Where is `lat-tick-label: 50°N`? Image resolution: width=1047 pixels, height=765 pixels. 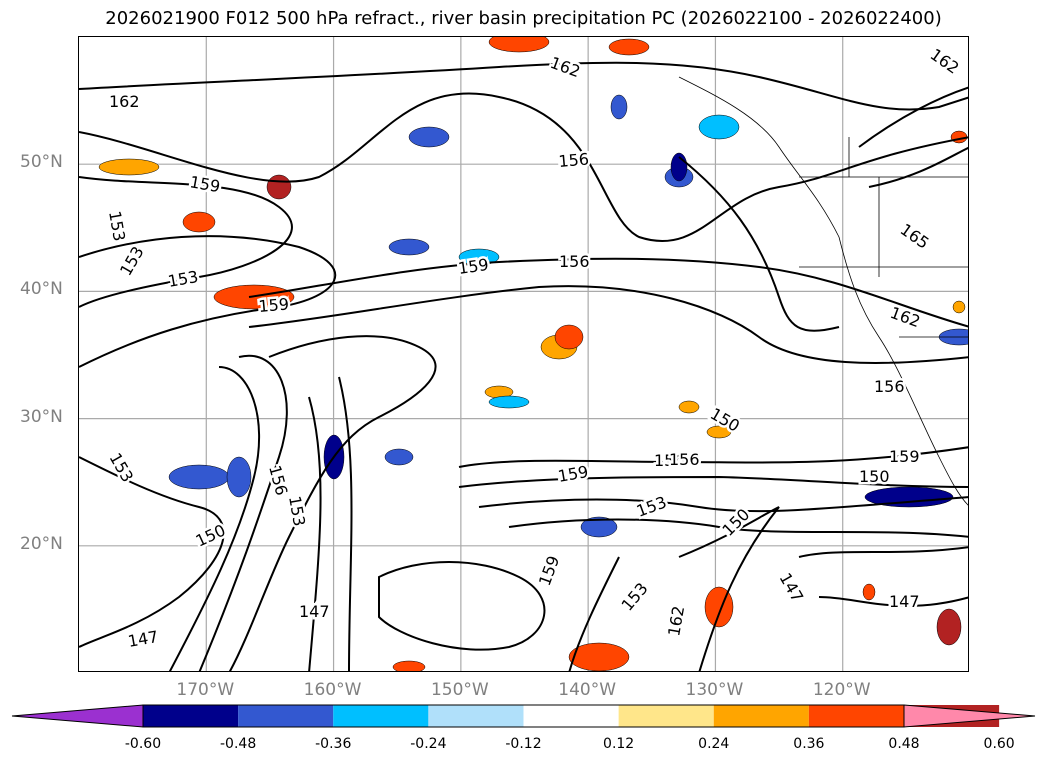 lat-tick-label: 50°N is located at coordinates (41, 162).